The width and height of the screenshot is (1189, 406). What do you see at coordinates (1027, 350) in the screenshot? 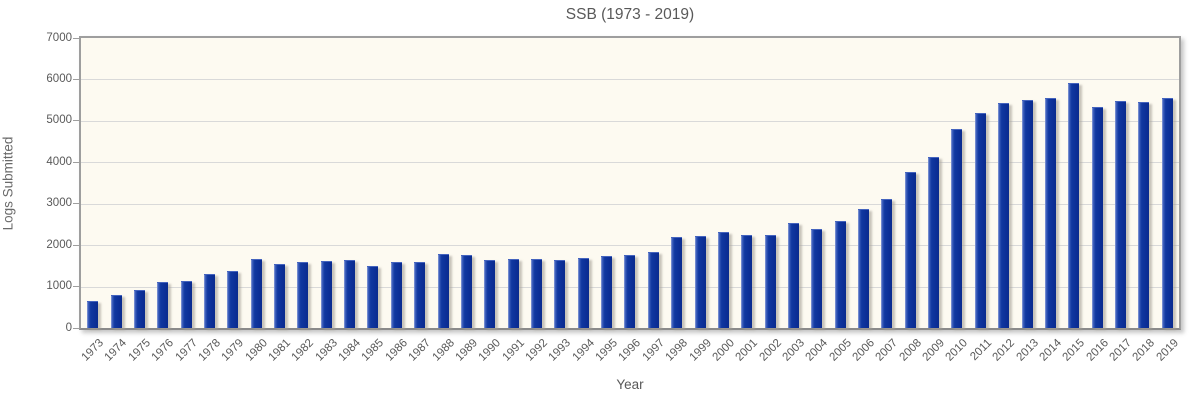
I see `x-tick-label: 2013` at bounding box center [1027, 350].